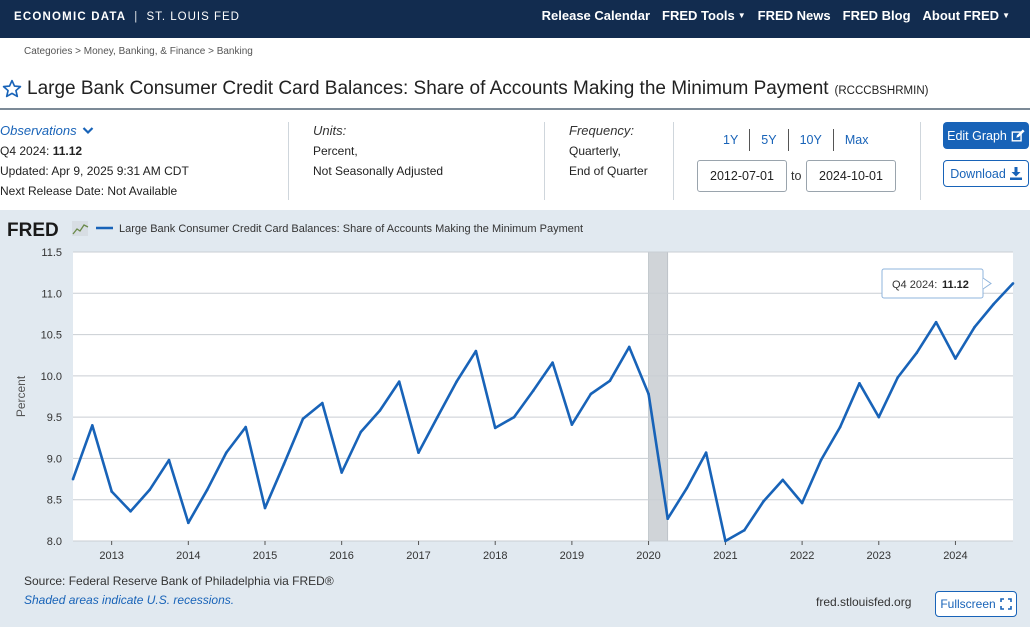  What do you see at coordinates (265, 556) in the screenshot?
I see `x-tick-label: 2015` at bounding box center [265, 556].